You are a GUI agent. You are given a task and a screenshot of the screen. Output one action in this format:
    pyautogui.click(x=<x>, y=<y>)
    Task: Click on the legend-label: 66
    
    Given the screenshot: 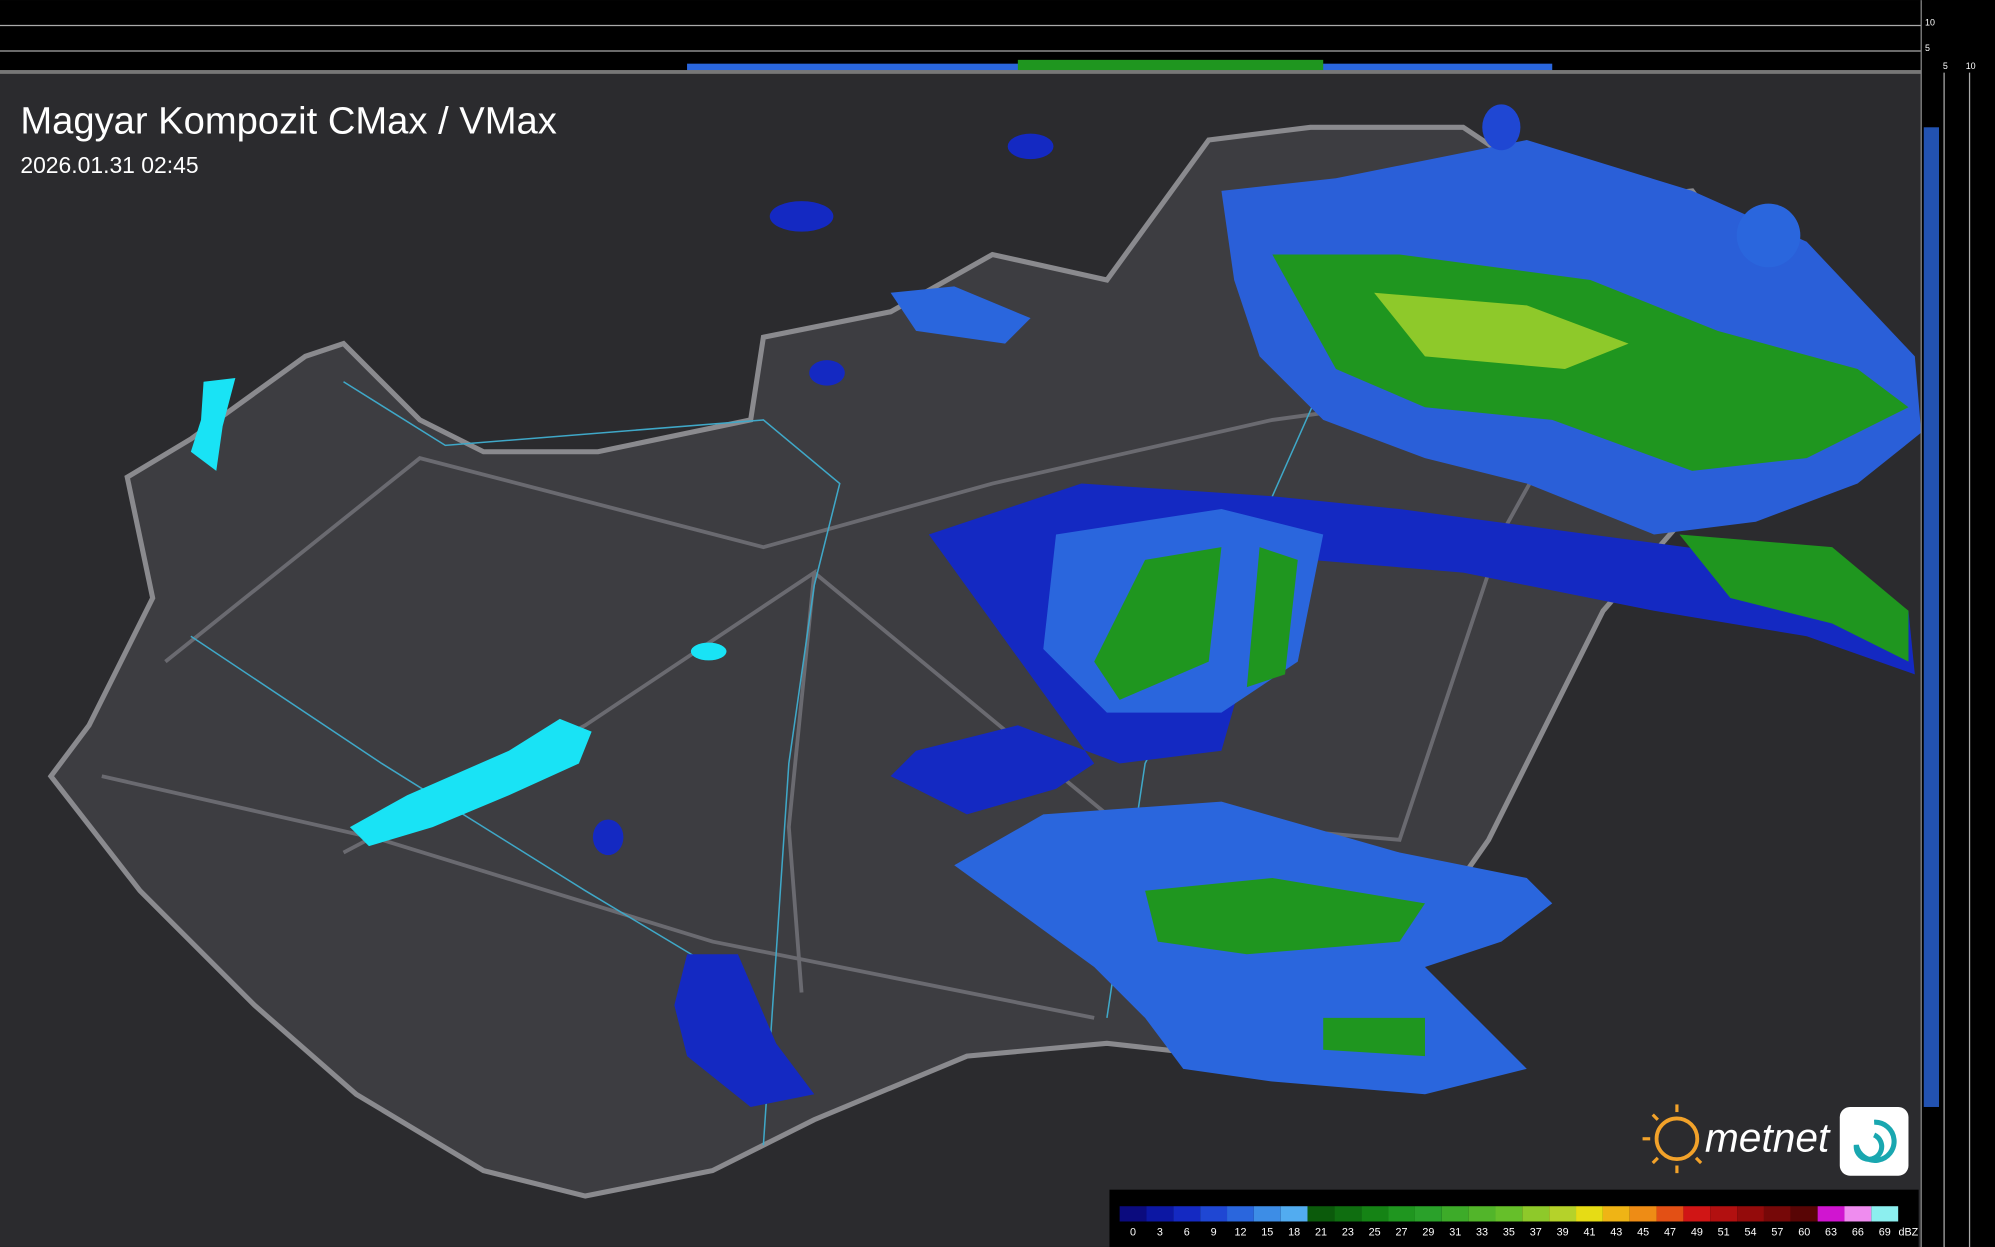 What is the action you would take?
    pyautogui.click(x=1858, y=1232)
    